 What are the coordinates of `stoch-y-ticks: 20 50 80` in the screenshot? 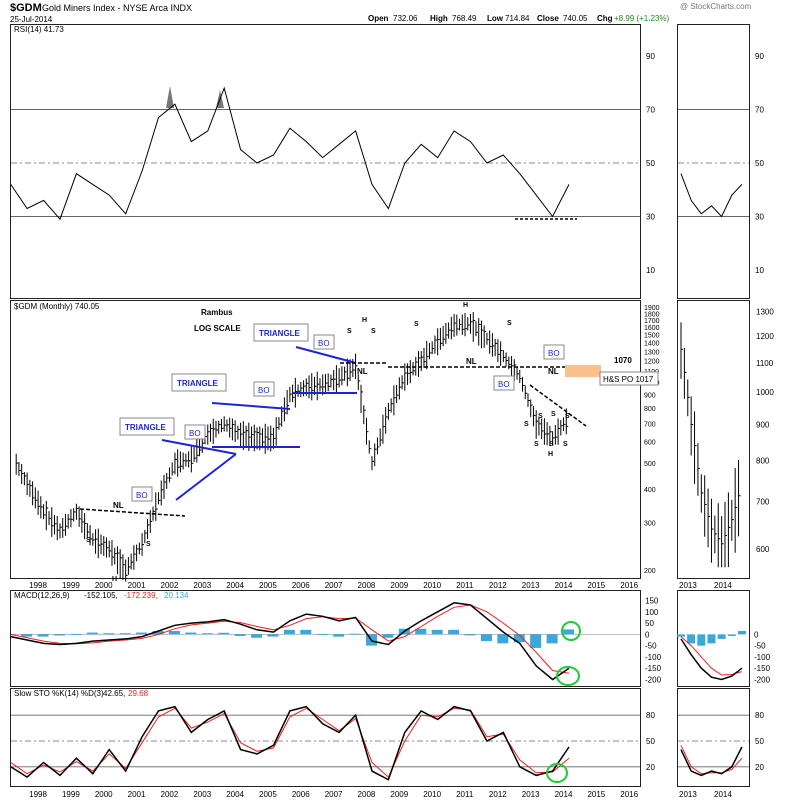 It's located at (650, 741).